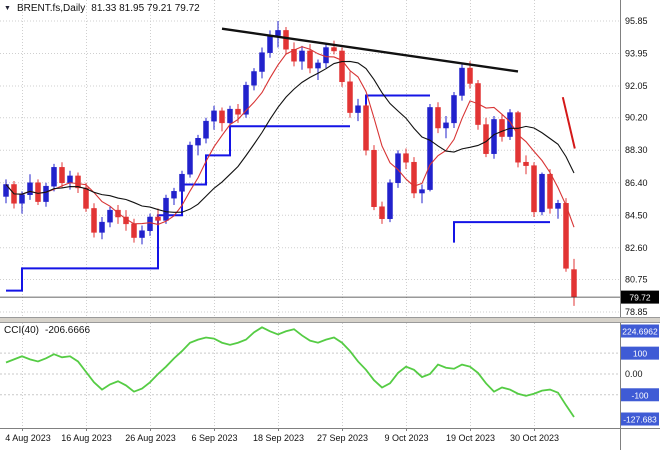 Image resolution: width=660 pixels, height=450 pixels. What do you see at coordinates (636, 215) in the screenshot?
I see `price-tick-label: 84.50` at bounding box center [636, 215].